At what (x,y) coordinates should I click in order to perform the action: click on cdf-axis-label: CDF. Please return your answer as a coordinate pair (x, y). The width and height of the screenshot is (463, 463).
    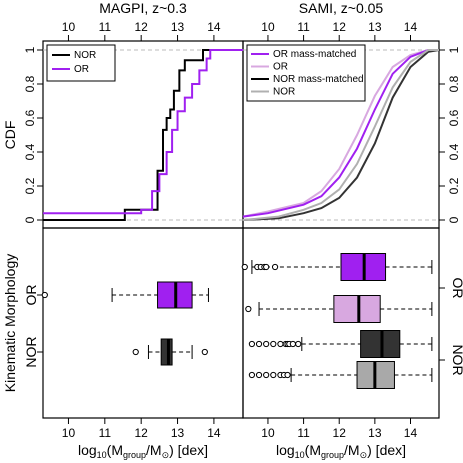
    Looking at the image, I should click on (10, 135).